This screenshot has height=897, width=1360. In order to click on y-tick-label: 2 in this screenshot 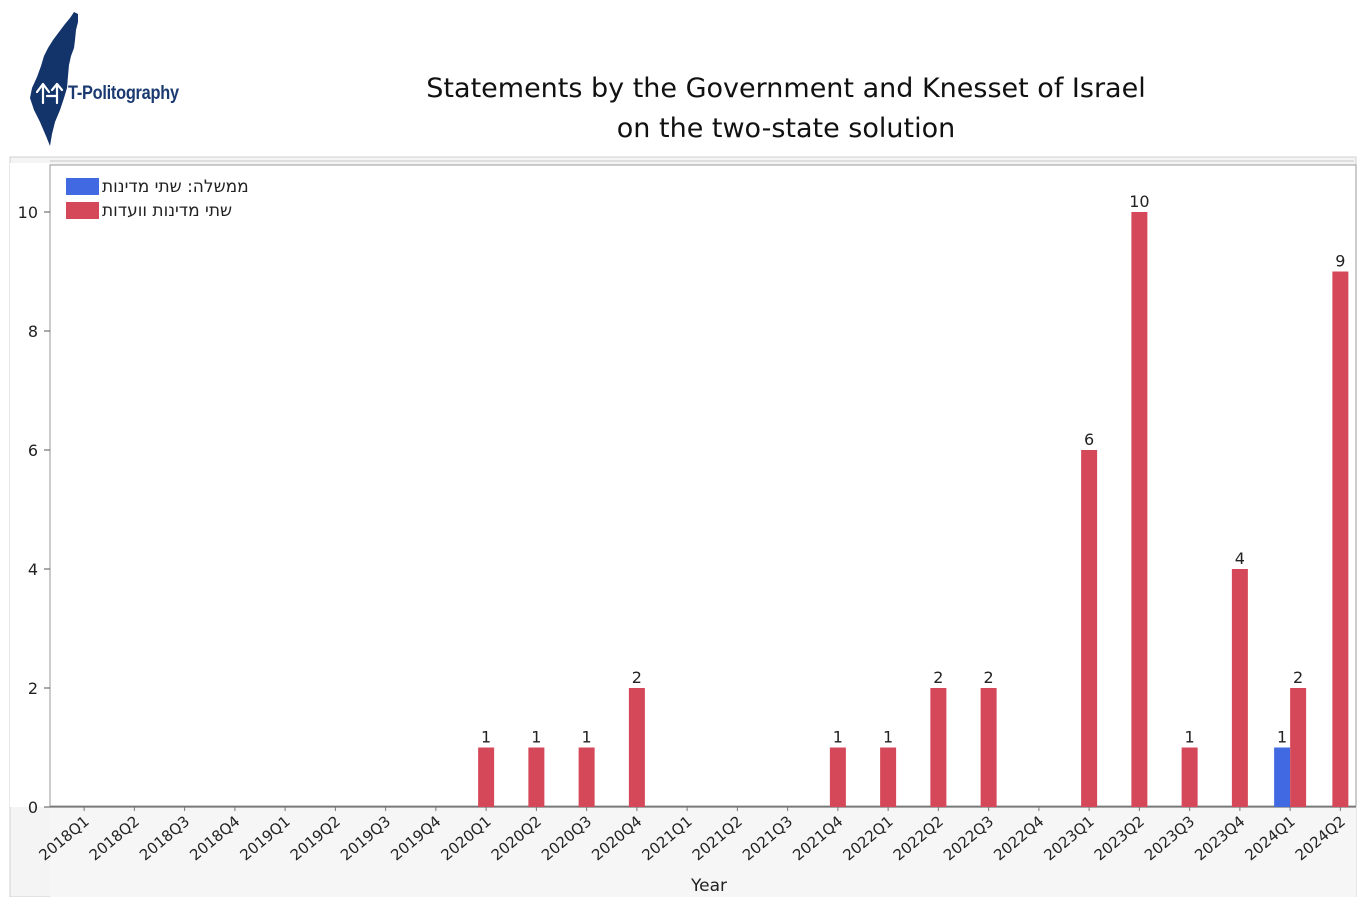, I will do `click(33, 688)`.